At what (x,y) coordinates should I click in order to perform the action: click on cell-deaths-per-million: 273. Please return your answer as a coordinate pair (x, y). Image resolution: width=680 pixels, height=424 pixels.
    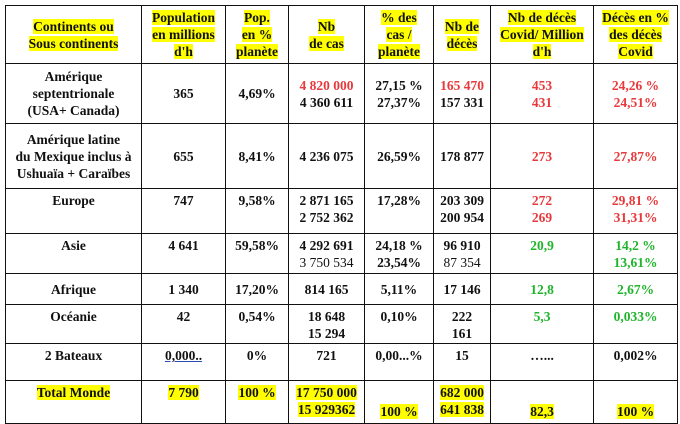
    Looking at the image, I should click on (542, 156).